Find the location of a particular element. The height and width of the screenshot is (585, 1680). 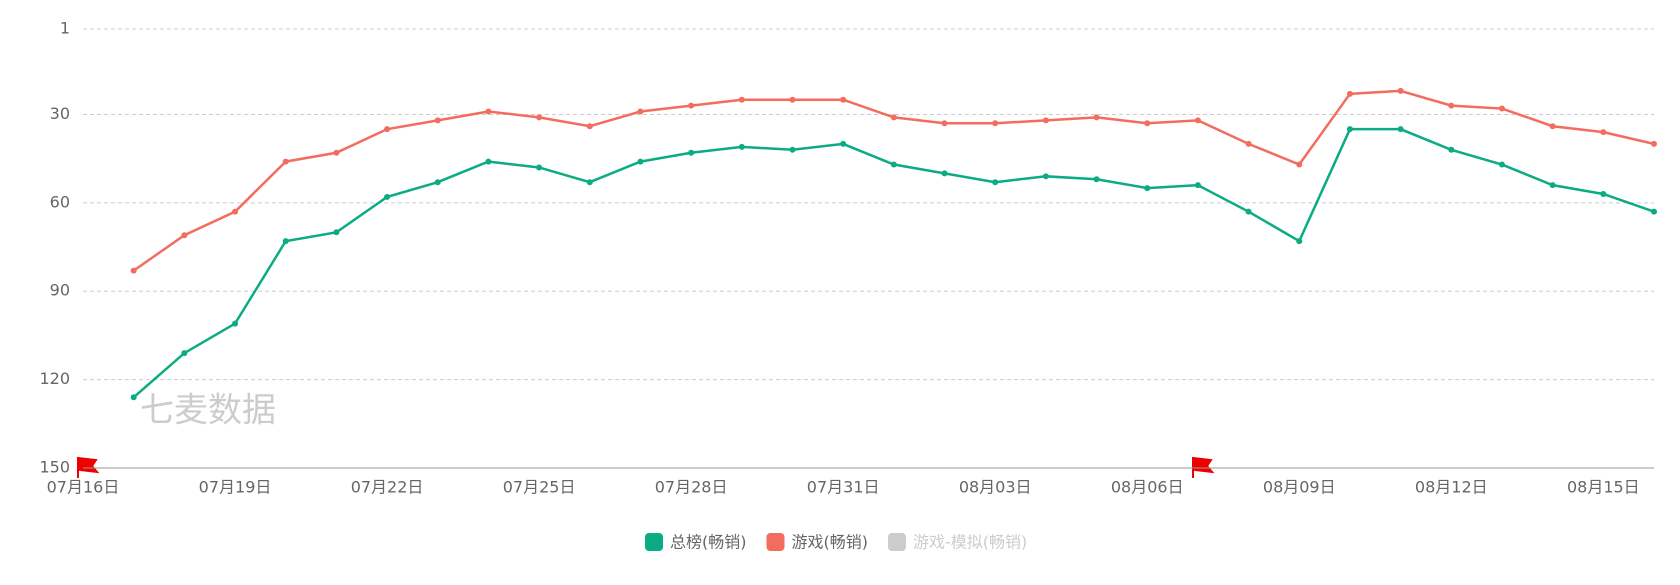

x-tick-label: 07月16日 is located at coordinates (83, 487).